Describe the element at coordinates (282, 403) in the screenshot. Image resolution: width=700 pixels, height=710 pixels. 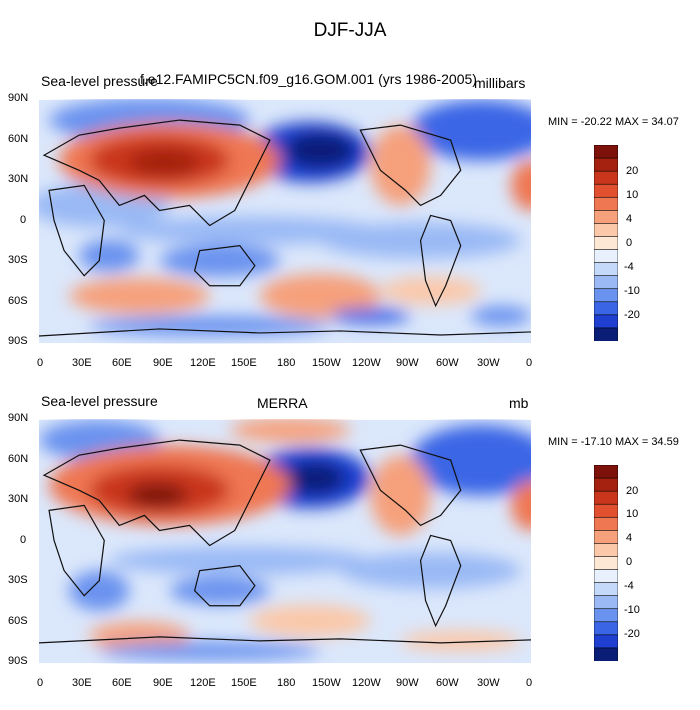
I see `panel-center-label: MERRA` at that location.